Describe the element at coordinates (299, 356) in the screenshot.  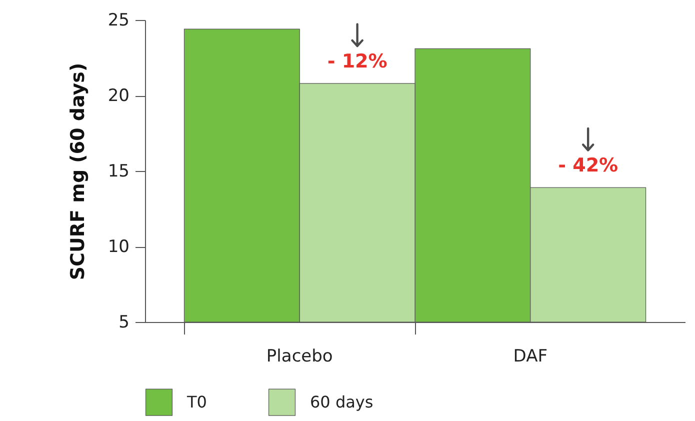
I see `x-tick-label: Placebo` at that location.